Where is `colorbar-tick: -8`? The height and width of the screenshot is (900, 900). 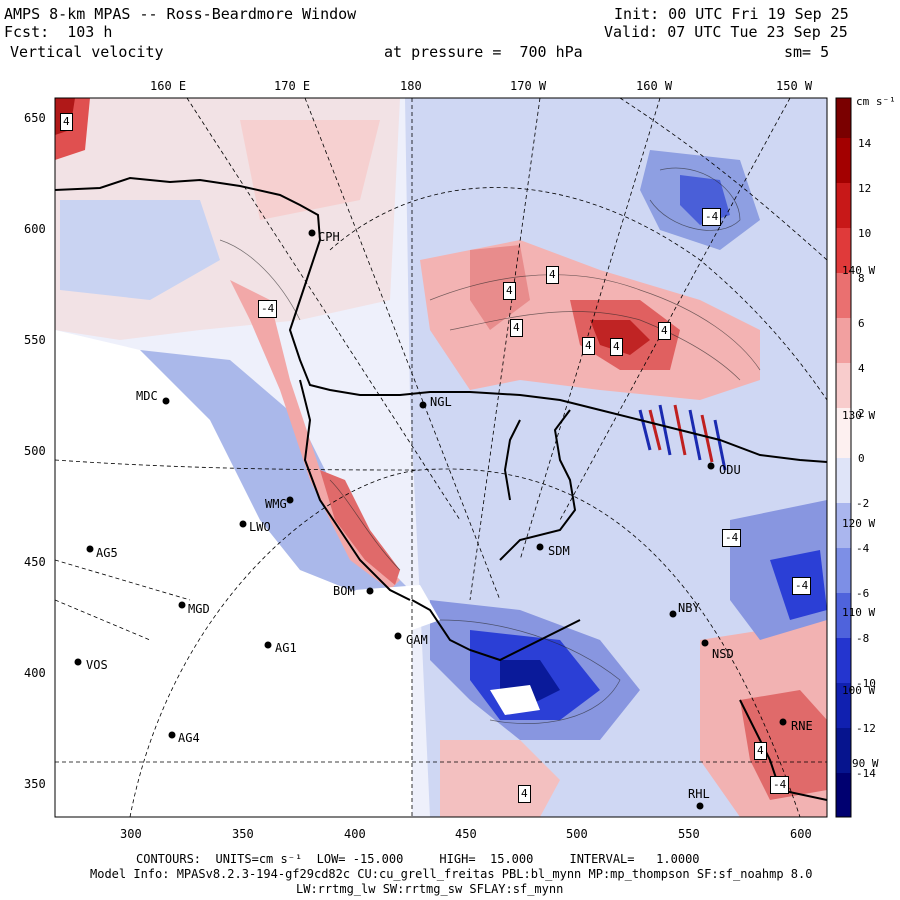 colorbar-tick: -8 is located at coordinates (863, 638).